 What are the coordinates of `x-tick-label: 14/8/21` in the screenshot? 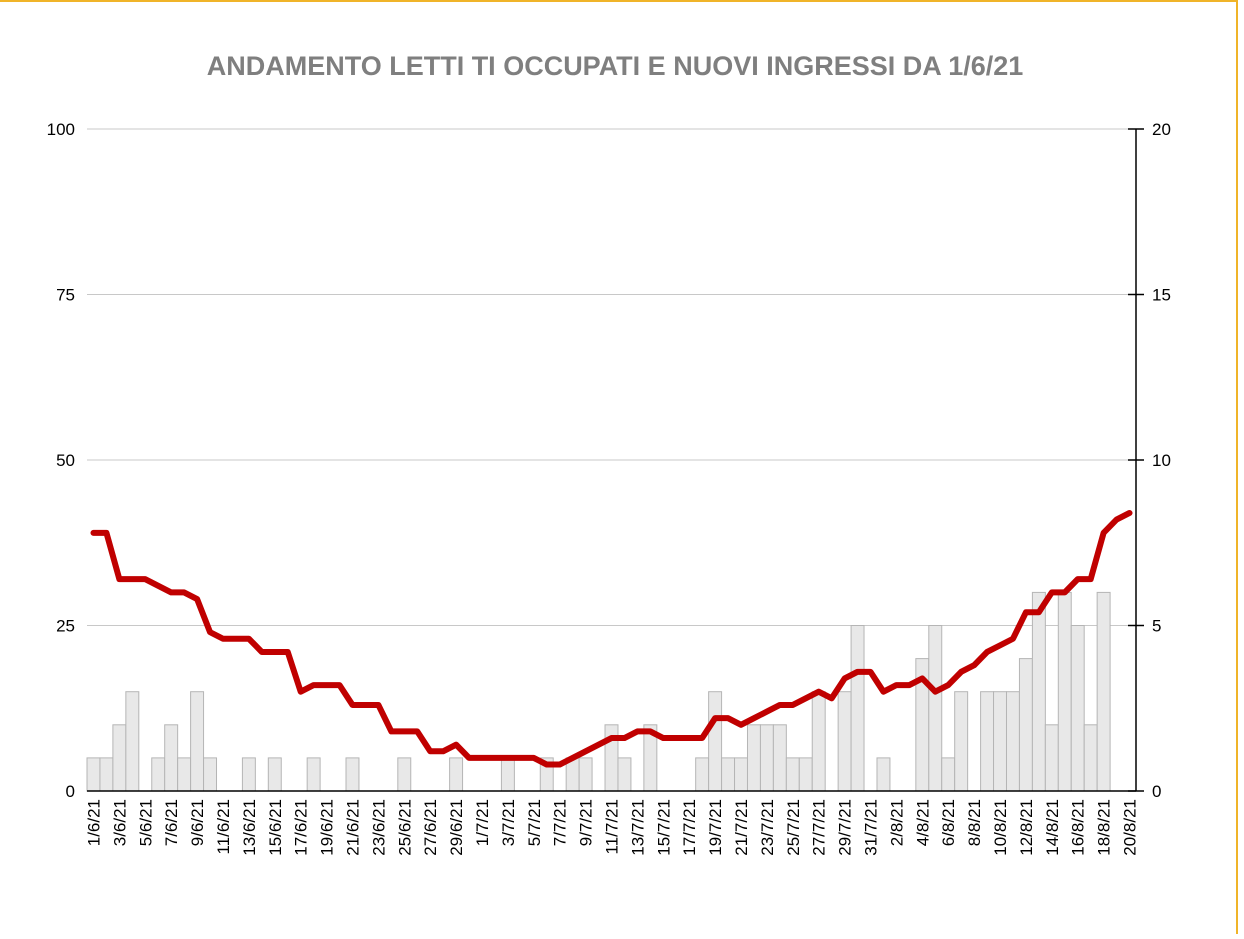 It's located at (1052, 827).